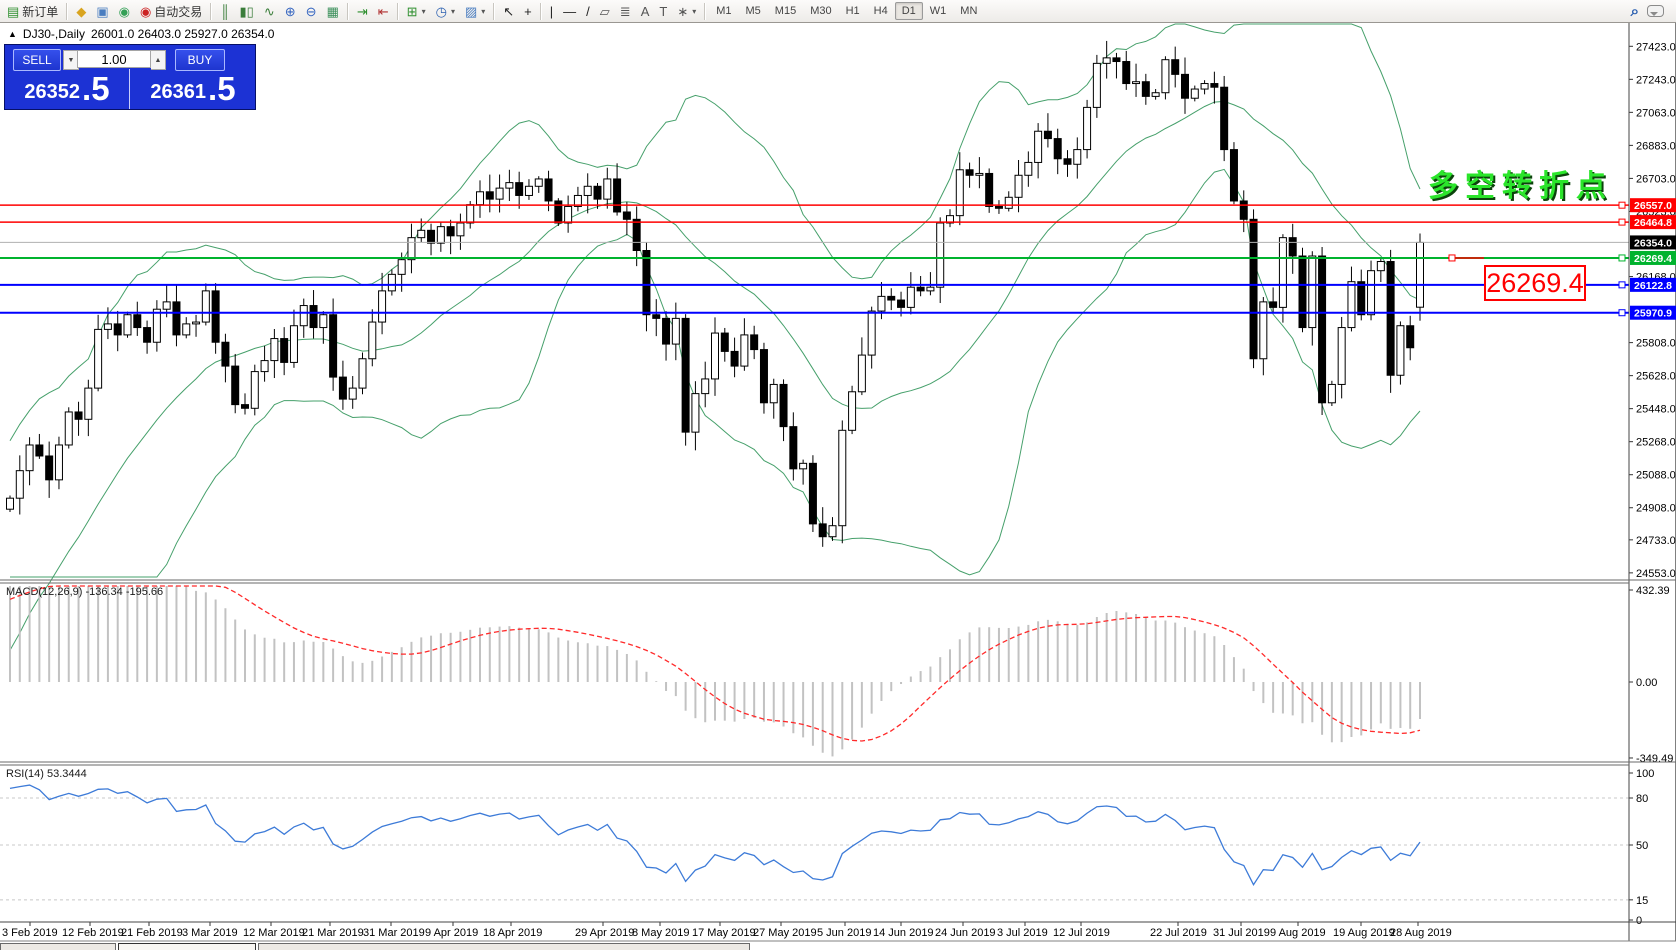 This screenshot has width=1676, height=950. What do you see at coordinates (645, 11) in the screenshot?
I see `text-button: A` at bounding box center [645, 11].